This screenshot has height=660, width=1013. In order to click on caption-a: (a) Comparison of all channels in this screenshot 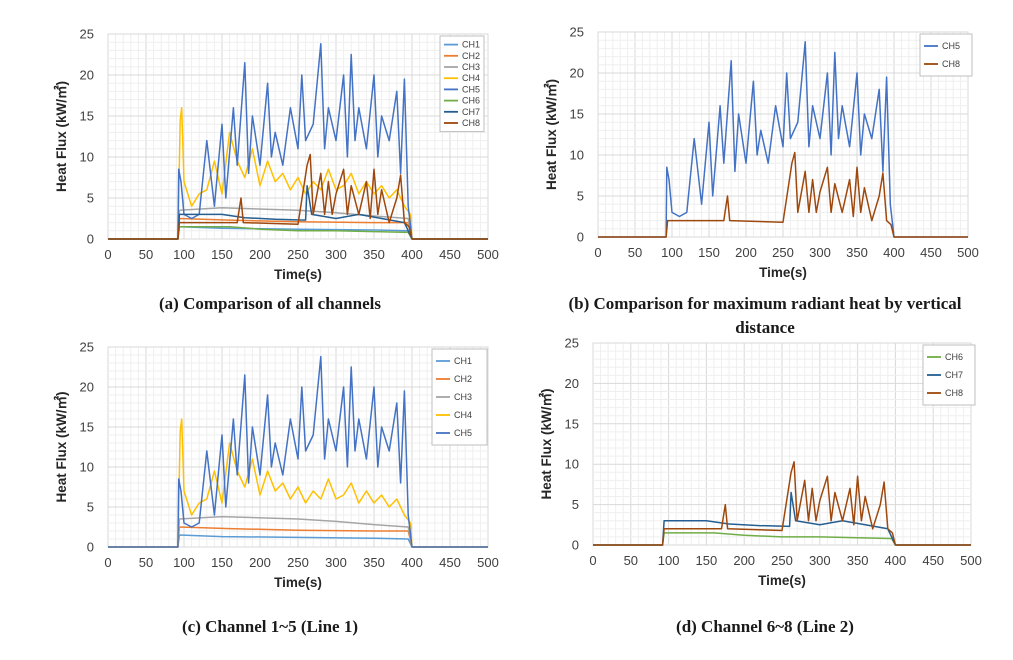, I will do `click(270, 303)`.